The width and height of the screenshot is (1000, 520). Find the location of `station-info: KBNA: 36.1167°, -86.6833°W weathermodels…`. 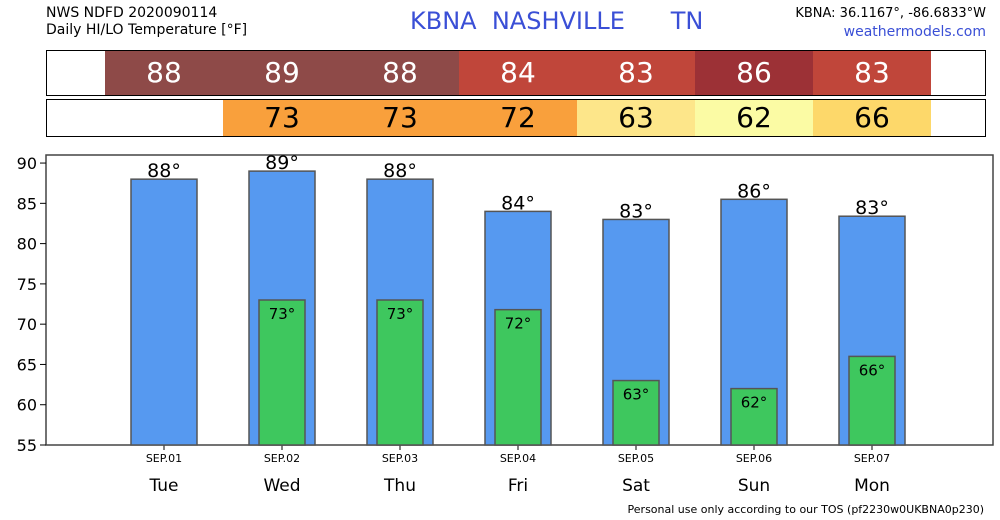

station-info: KBNA: 36.1167°, -86.6833°W weathermodels… is located at coordinates (890, 23).